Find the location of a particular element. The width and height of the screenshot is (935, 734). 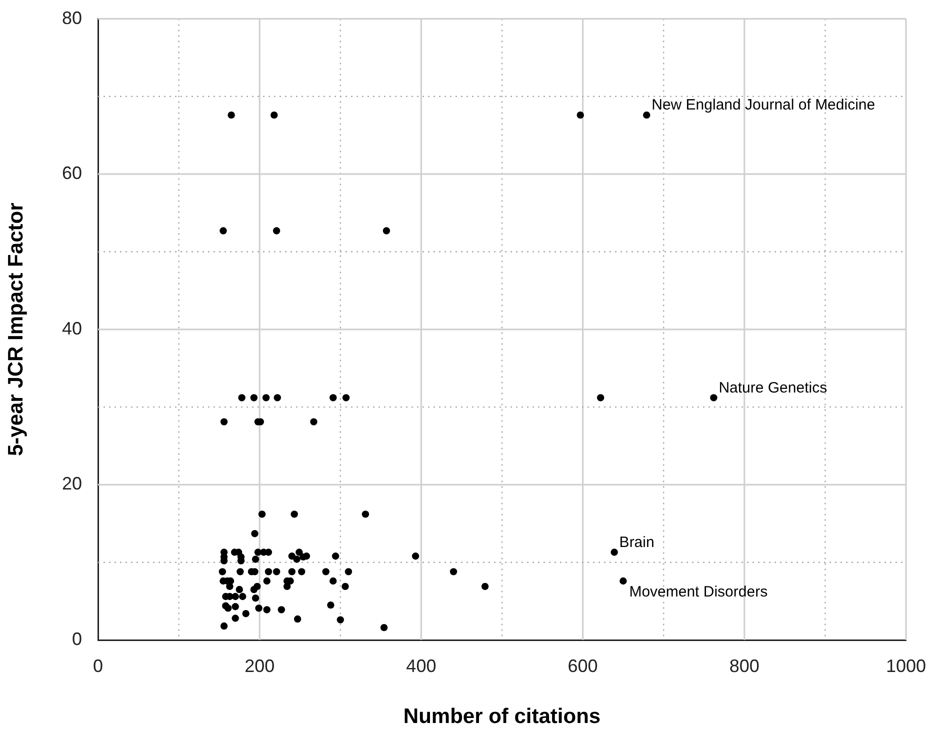

y-tick-label: 60 is located at coordinates (72, 173).